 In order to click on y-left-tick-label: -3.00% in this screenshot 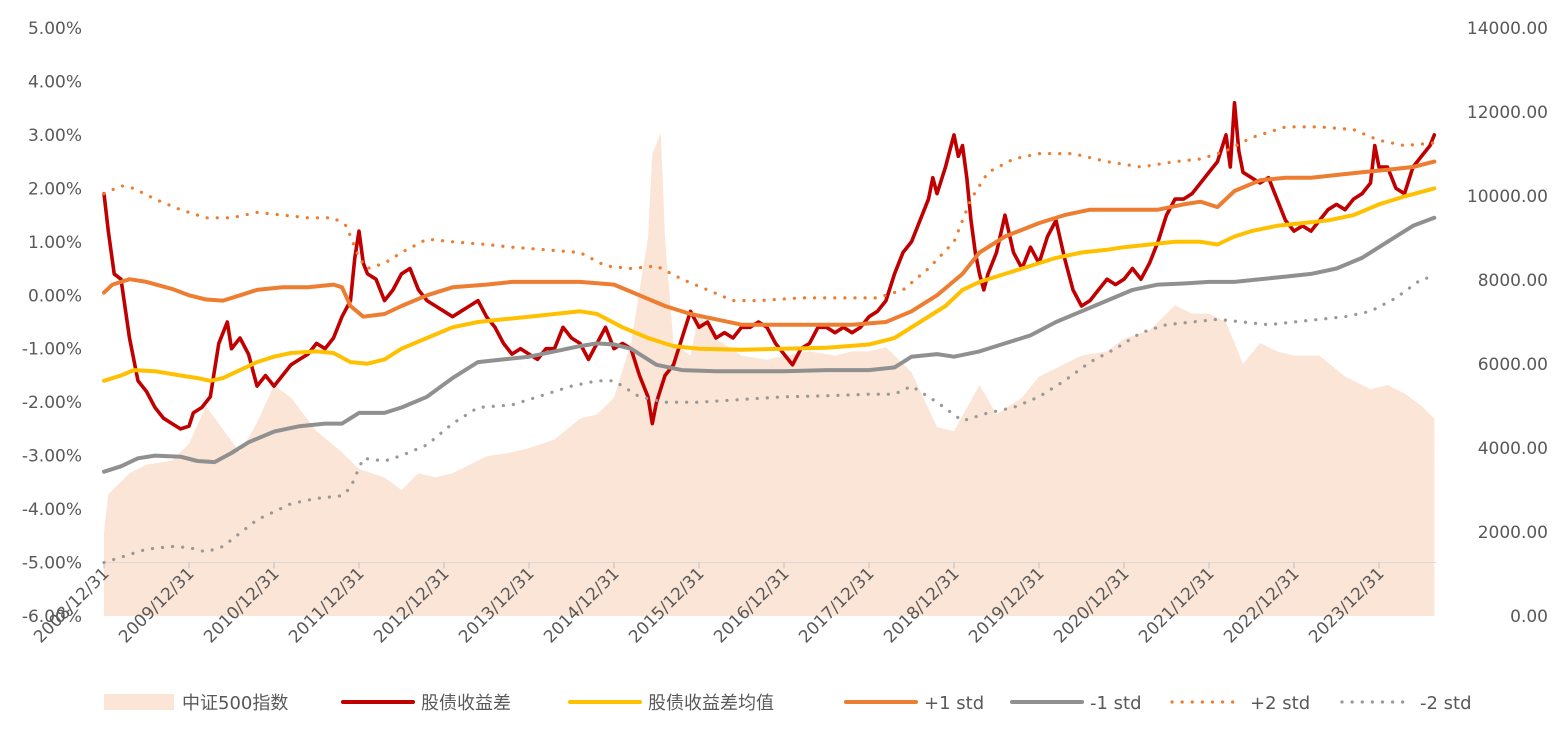, I will do `click(52, 457)`.